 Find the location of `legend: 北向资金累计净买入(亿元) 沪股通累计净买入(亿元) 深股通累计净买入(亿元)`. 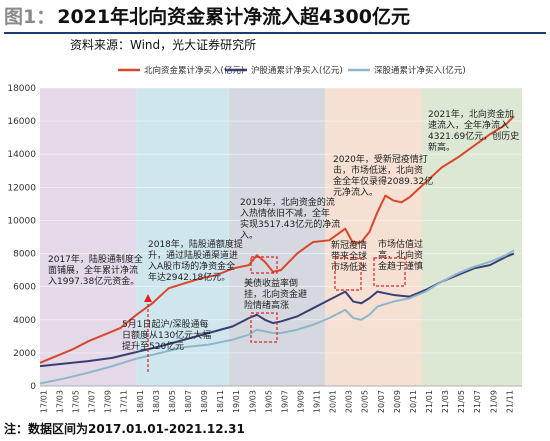

legend: 北向资金累计净买入(亿元) 沪股通累计净买入(亿元) 深股通累计净买入(亿元) is located at coordinates (292, 70).